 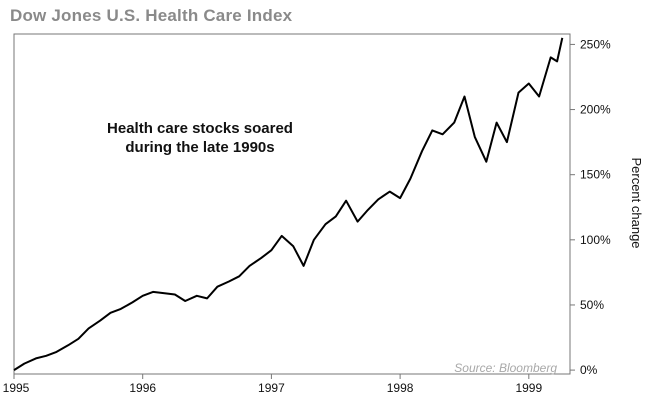 What do you see at coordinates (505, 368) in the screenshot?
I see `source-note: Source: Bloomberg` at bounding box center [505, 368].